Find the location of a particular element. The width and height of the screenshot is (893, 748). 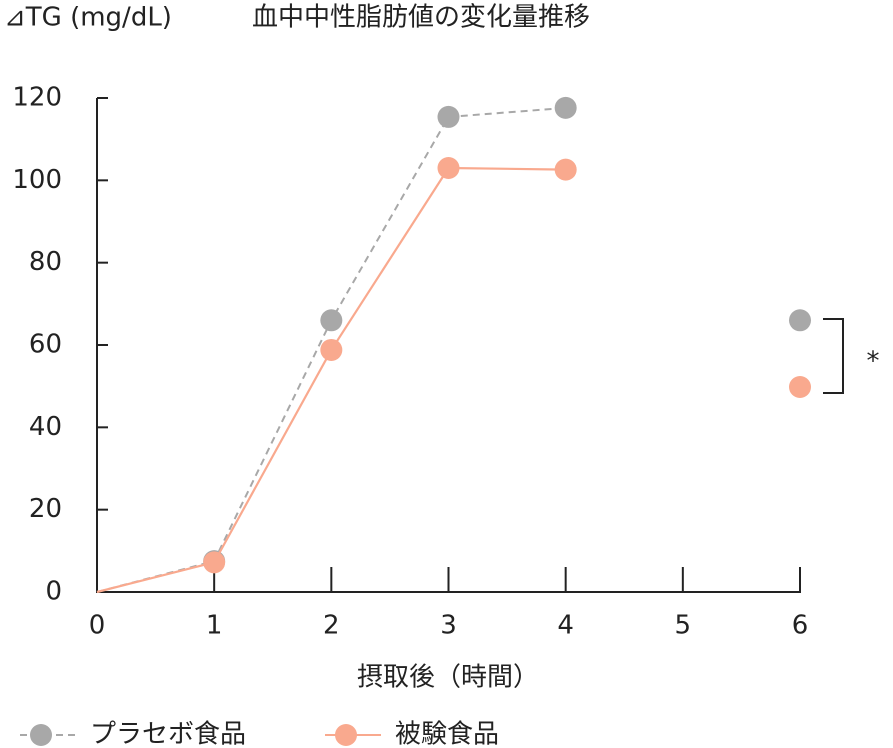

chart-title: 血中中性脂肪値の変化量推移 is located at coordinates (421, 18).